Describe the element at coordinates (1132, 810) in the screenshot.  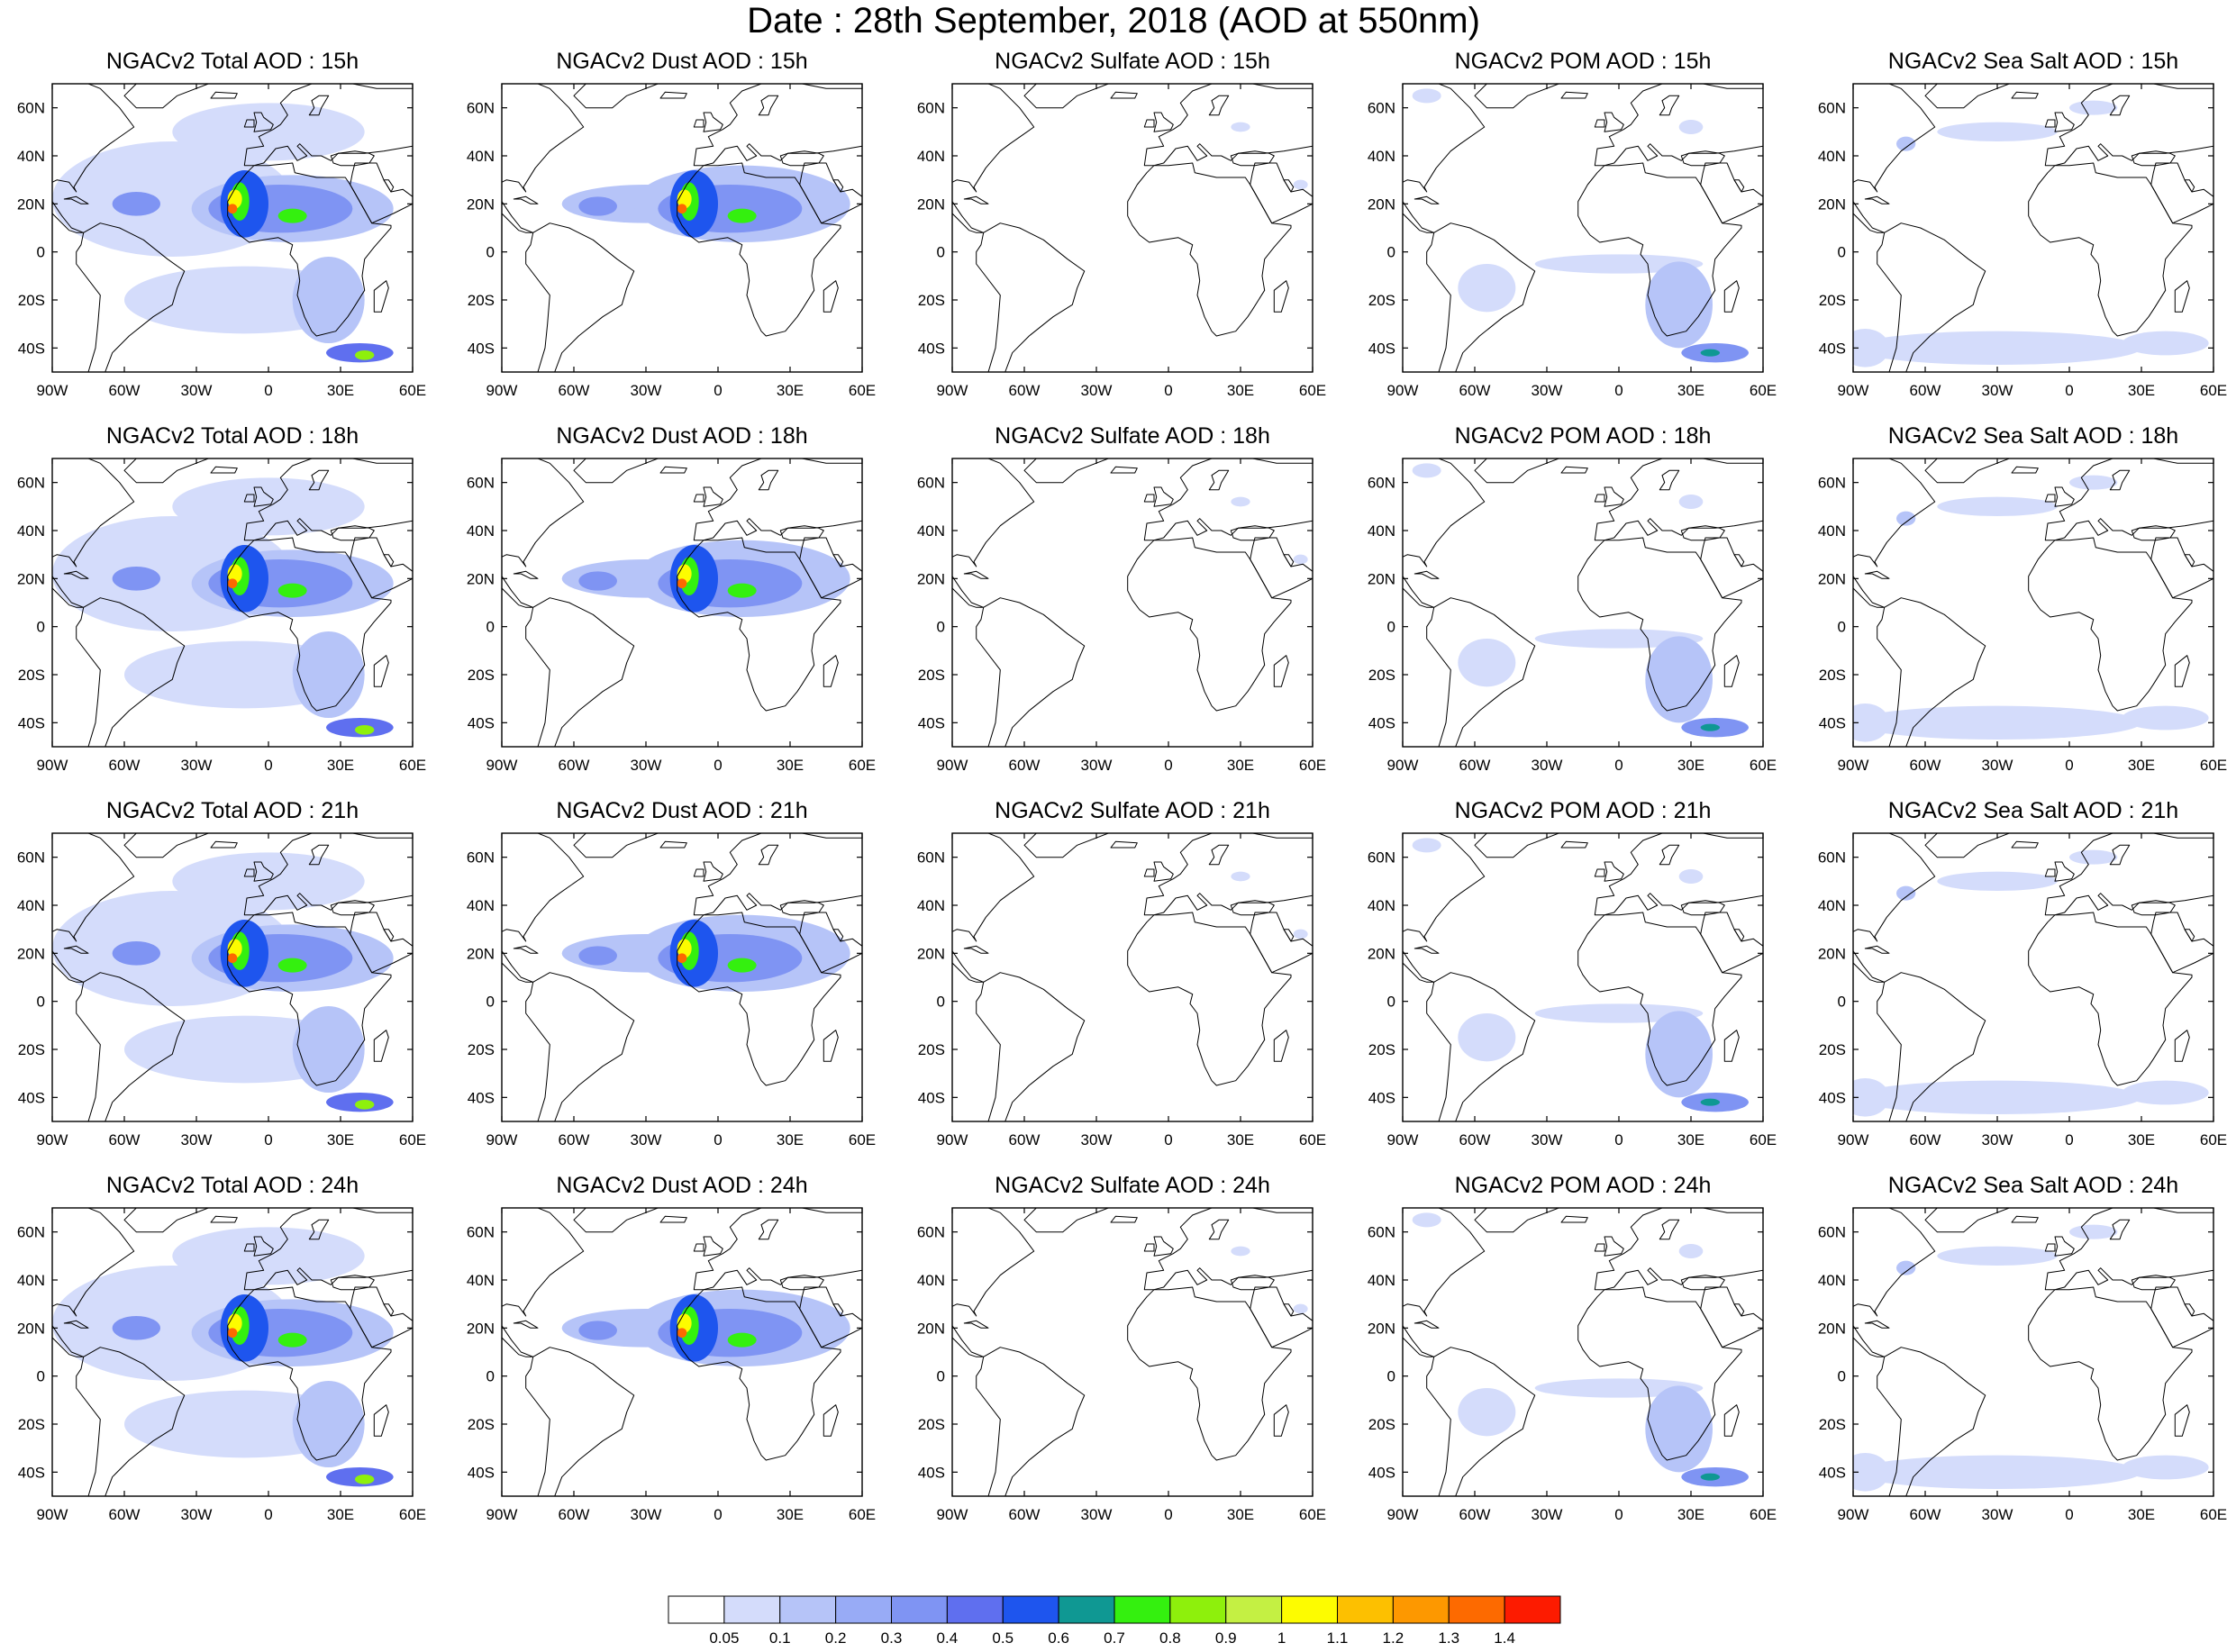
I see `panel-title: NGACv2 Sulfate AOD : 21h` at that location.